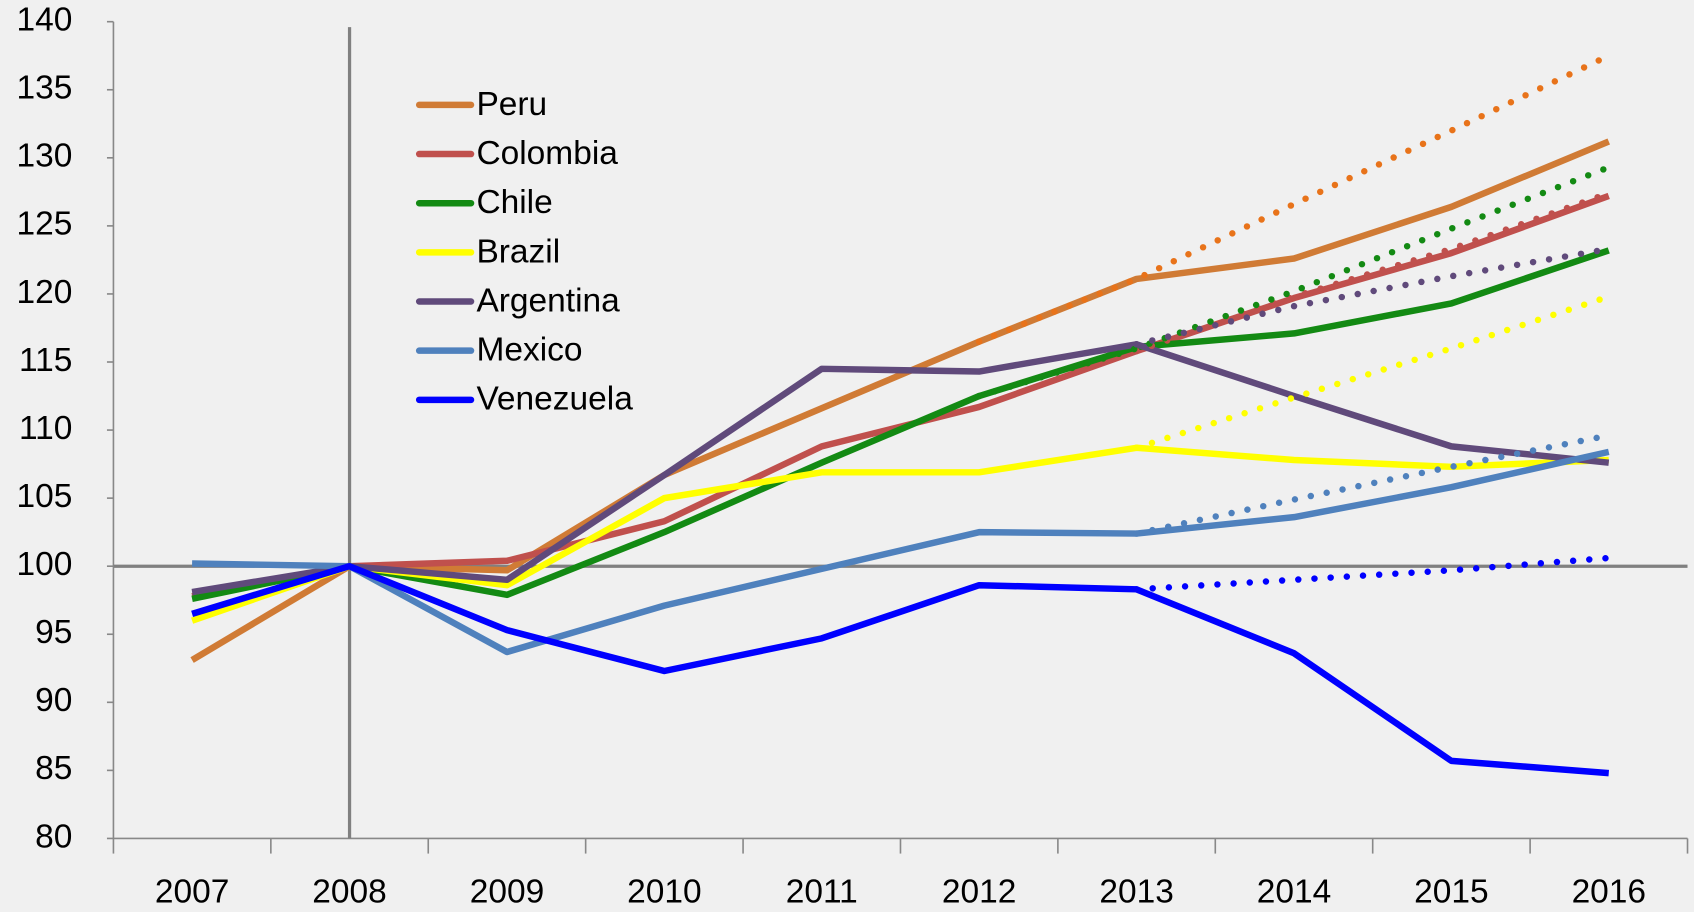 The image size is (1694, 912). What do you see at coordinates (1609, 891) in the screenshot?
I see `x-tick-label: 2016` at bounding box center [1609, 891].